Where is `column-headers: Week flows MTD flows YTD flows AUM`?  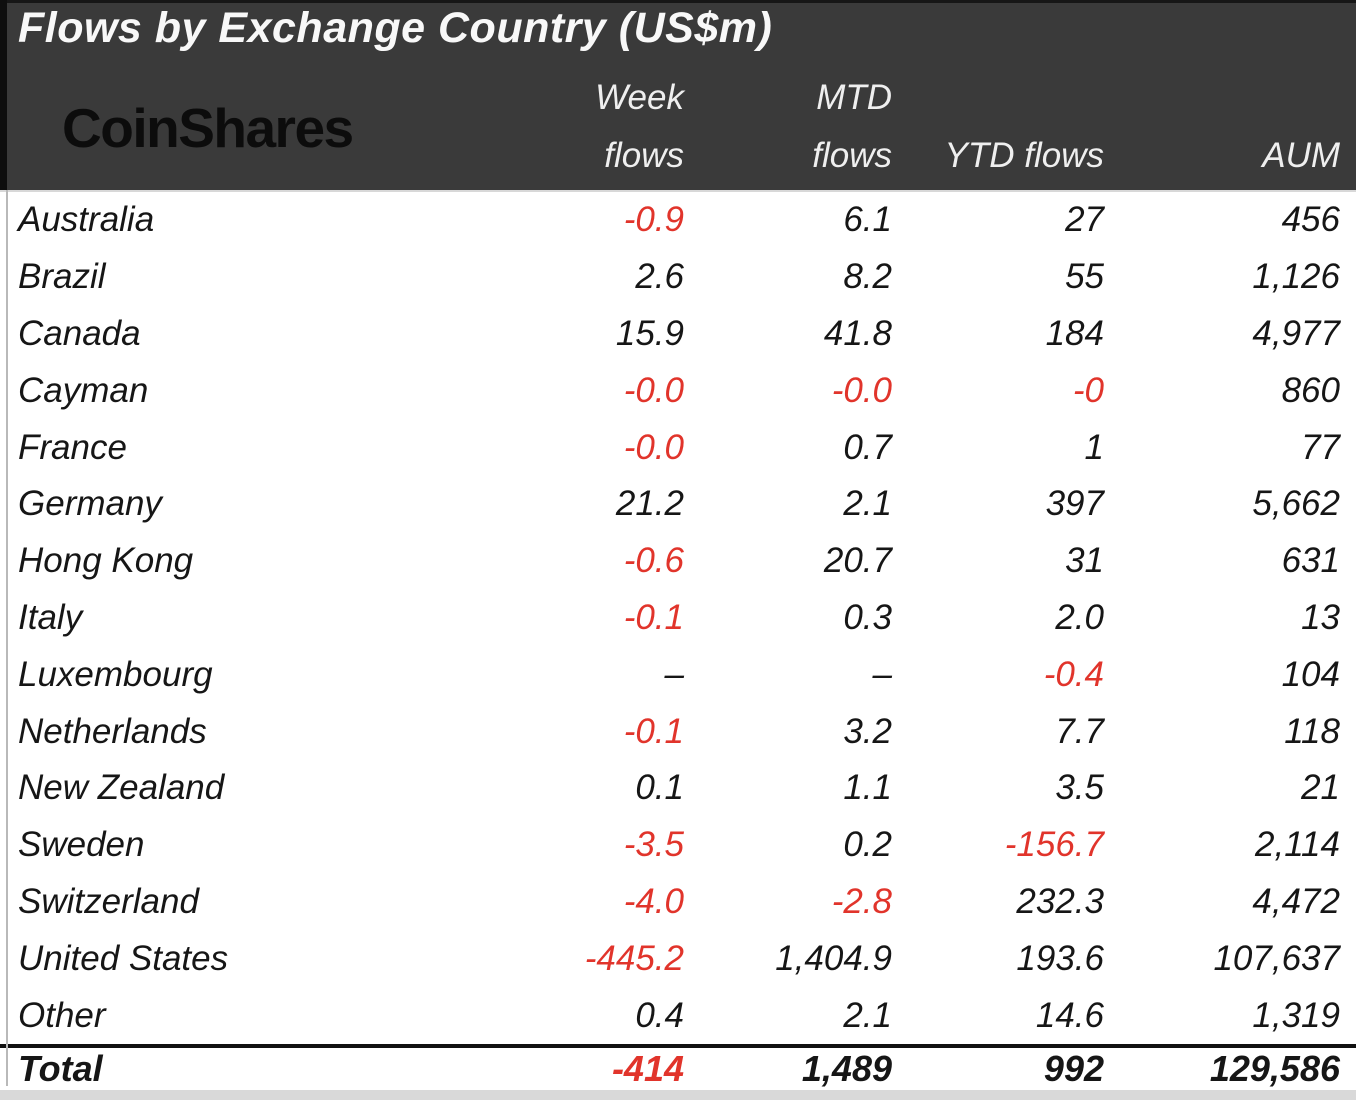
column-headers: Week flows MTD flows YTD flows AUM is located at coordinates (678, 126).